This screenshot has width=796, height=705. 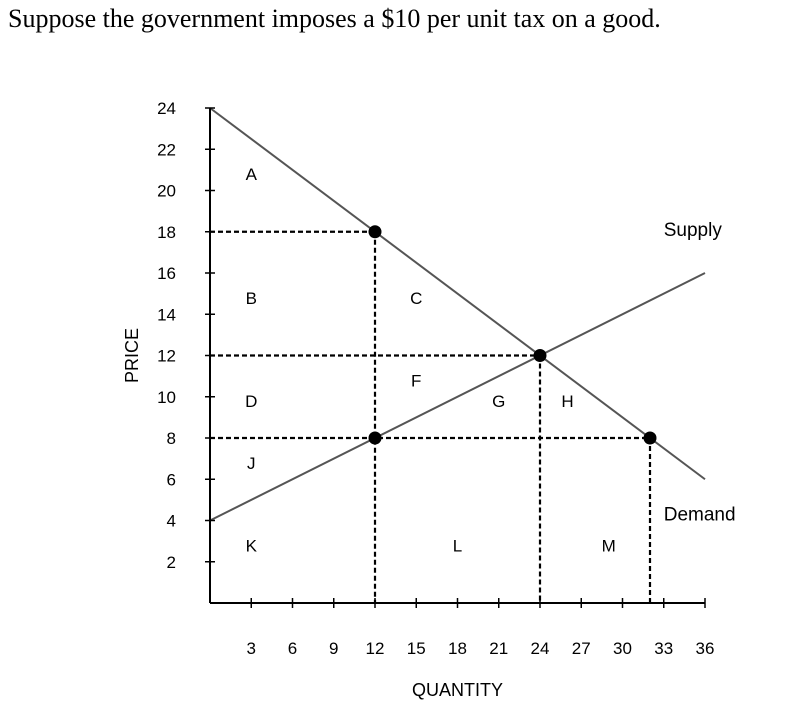 What do you see at coordinates (567, 401) in the screenshot?
I see `region-label-H: H` at bounding box center [567, 401].